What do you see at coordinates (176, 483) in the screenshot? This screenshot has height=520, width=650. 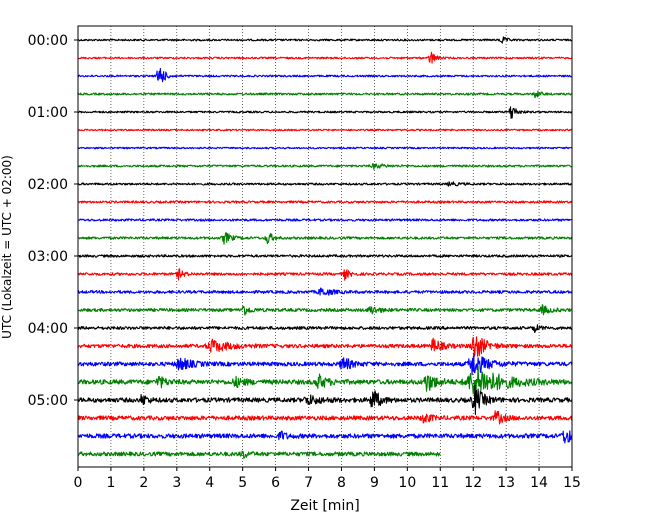 I see `x-tick-label-3: 3` at bounding box center [176, 483].